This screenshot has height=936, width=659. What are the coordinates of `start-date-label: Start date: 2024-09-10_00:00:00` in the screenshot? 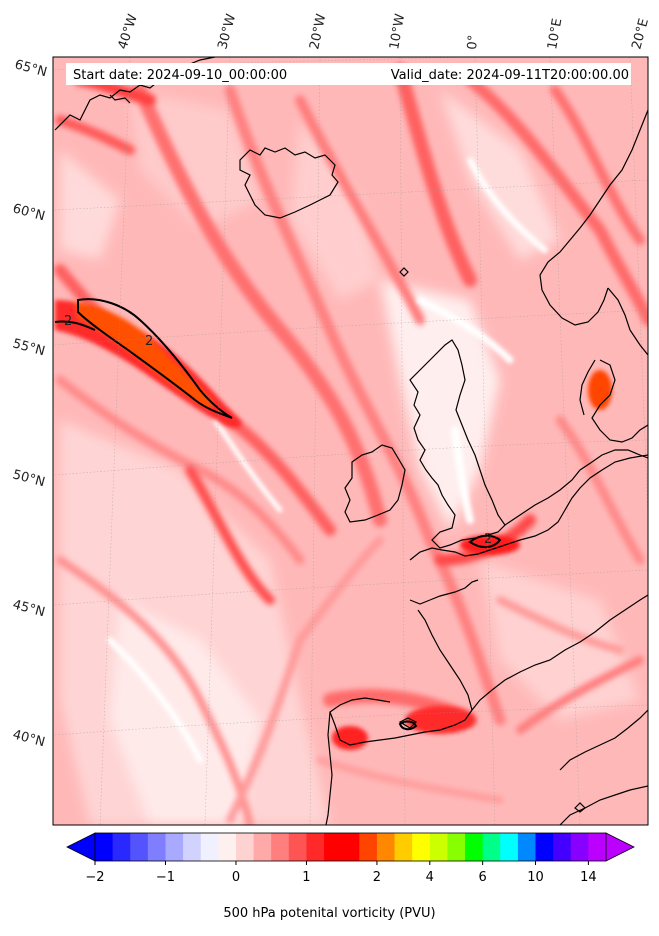 It's located at (180, 75).